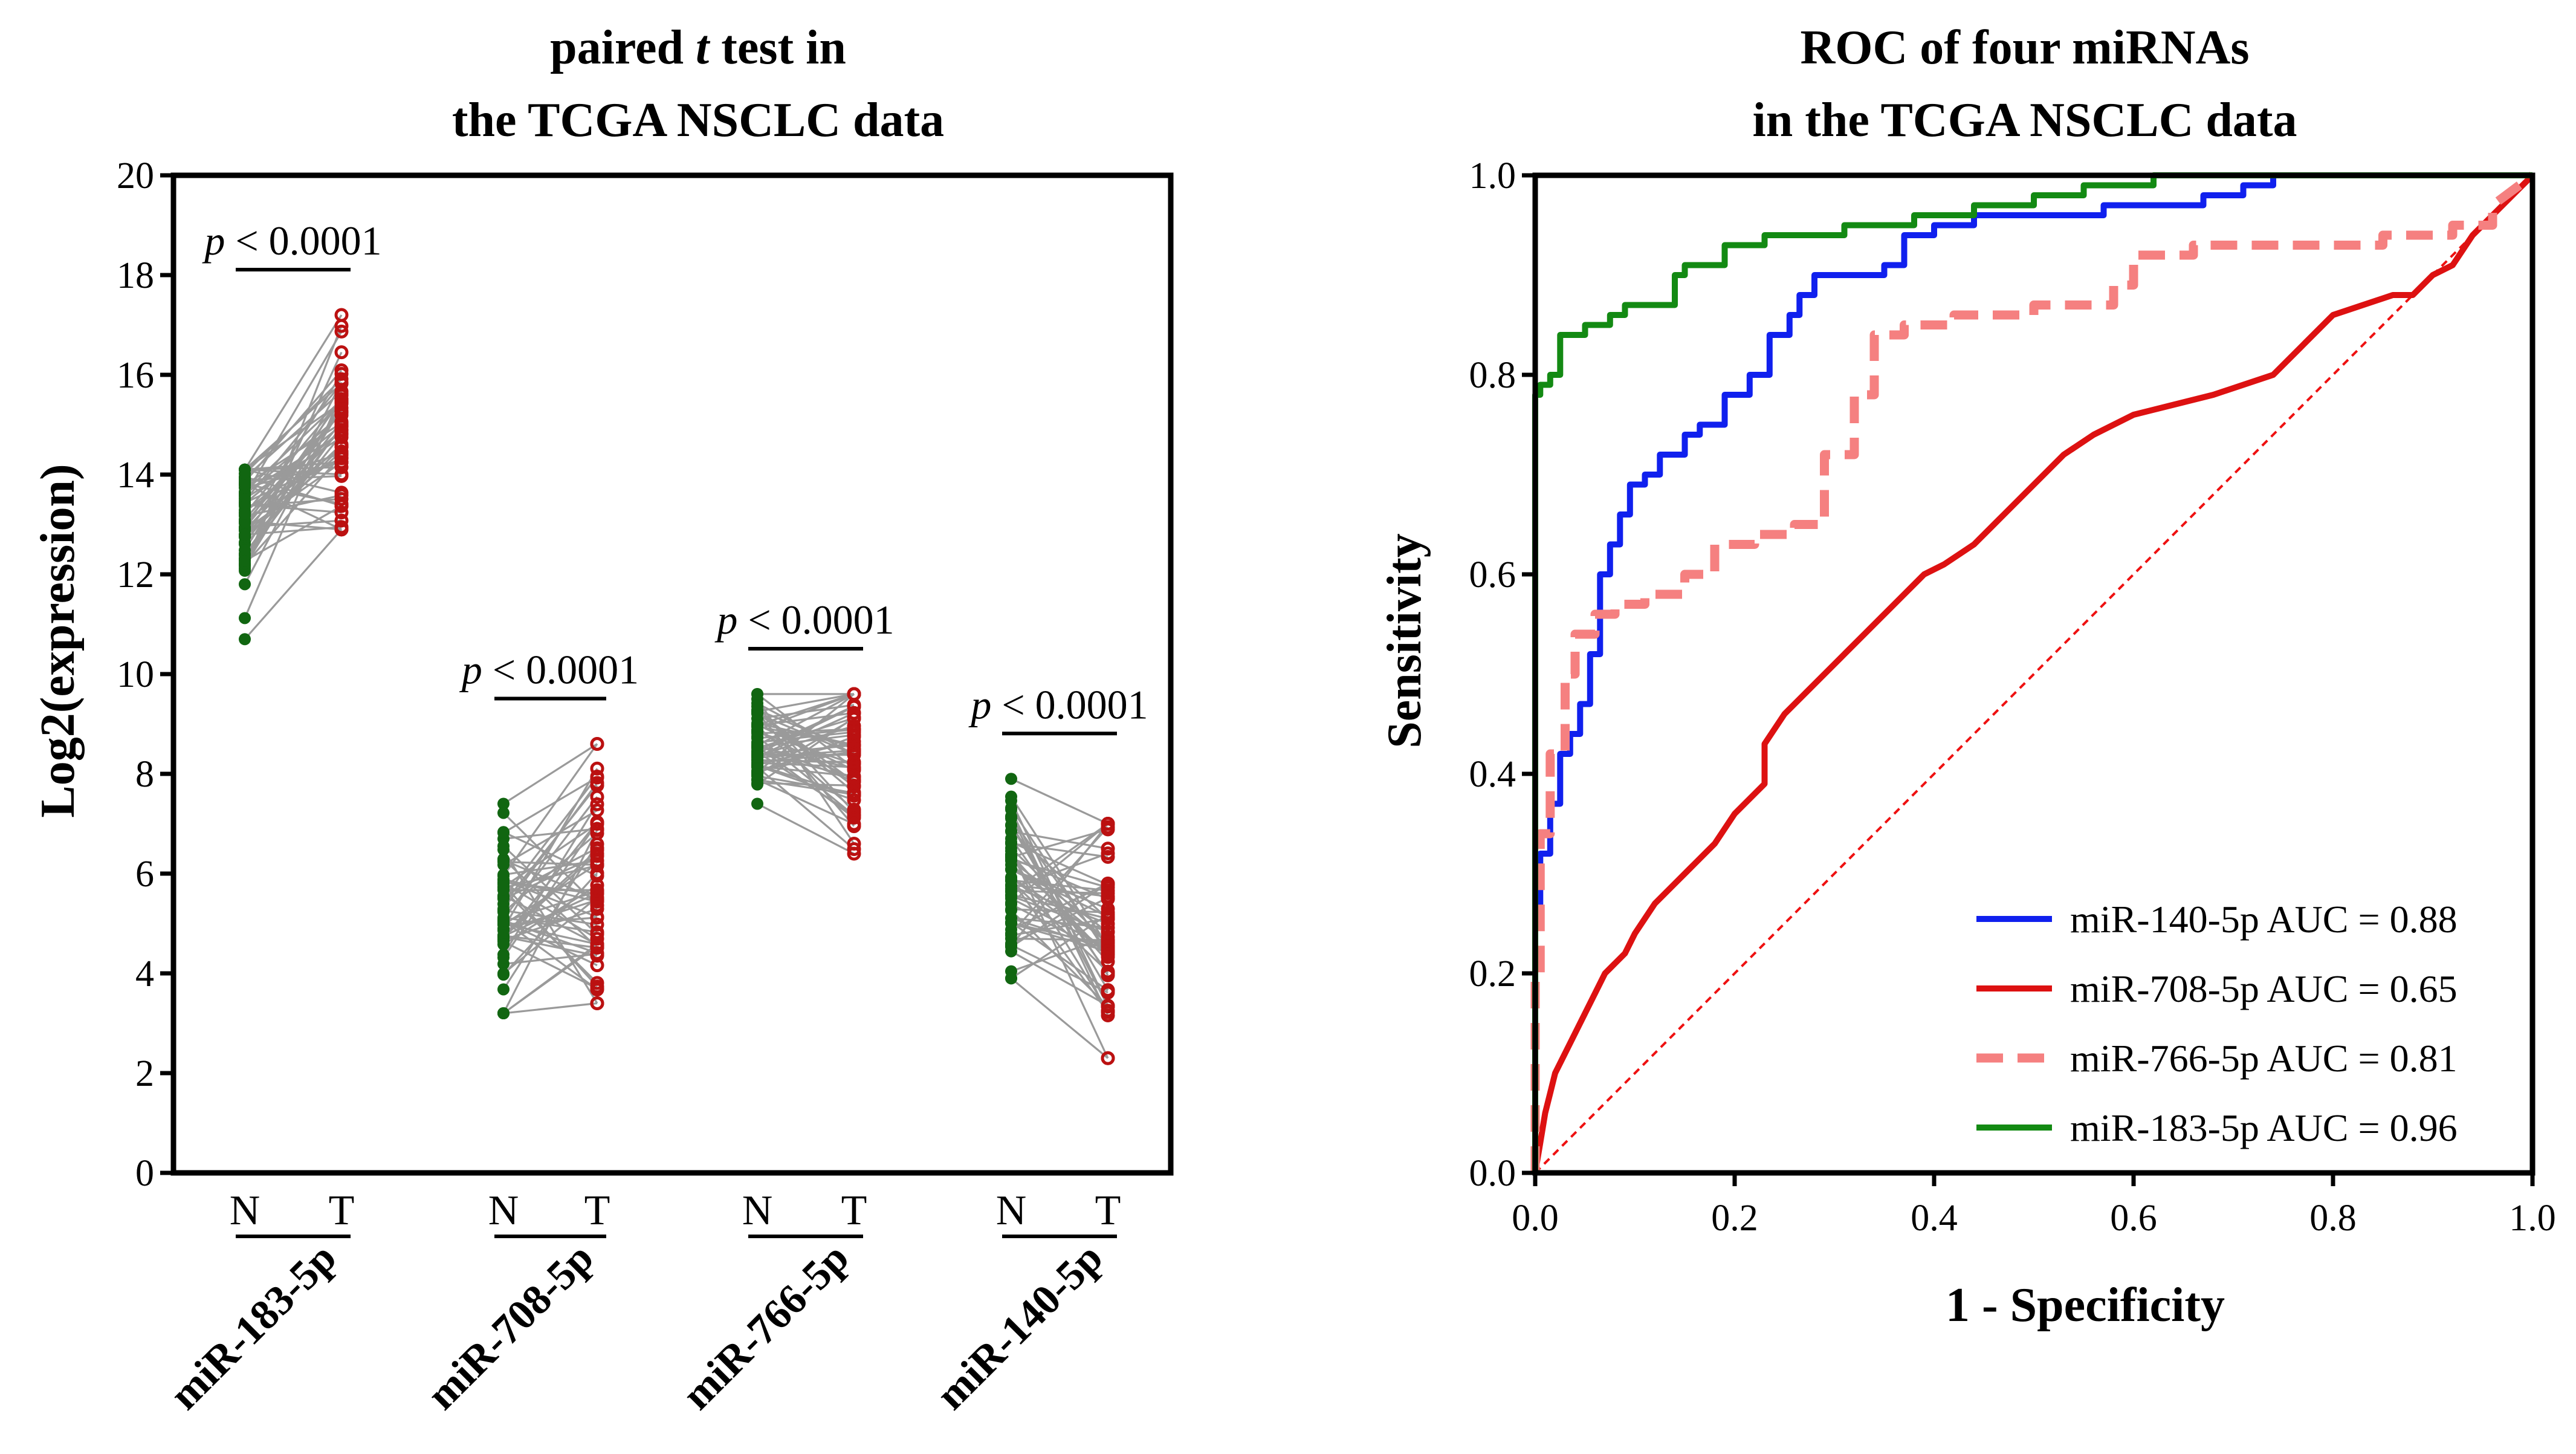  I want to click on roc-x-tick-label: 0.8, so click(2333, 1218).